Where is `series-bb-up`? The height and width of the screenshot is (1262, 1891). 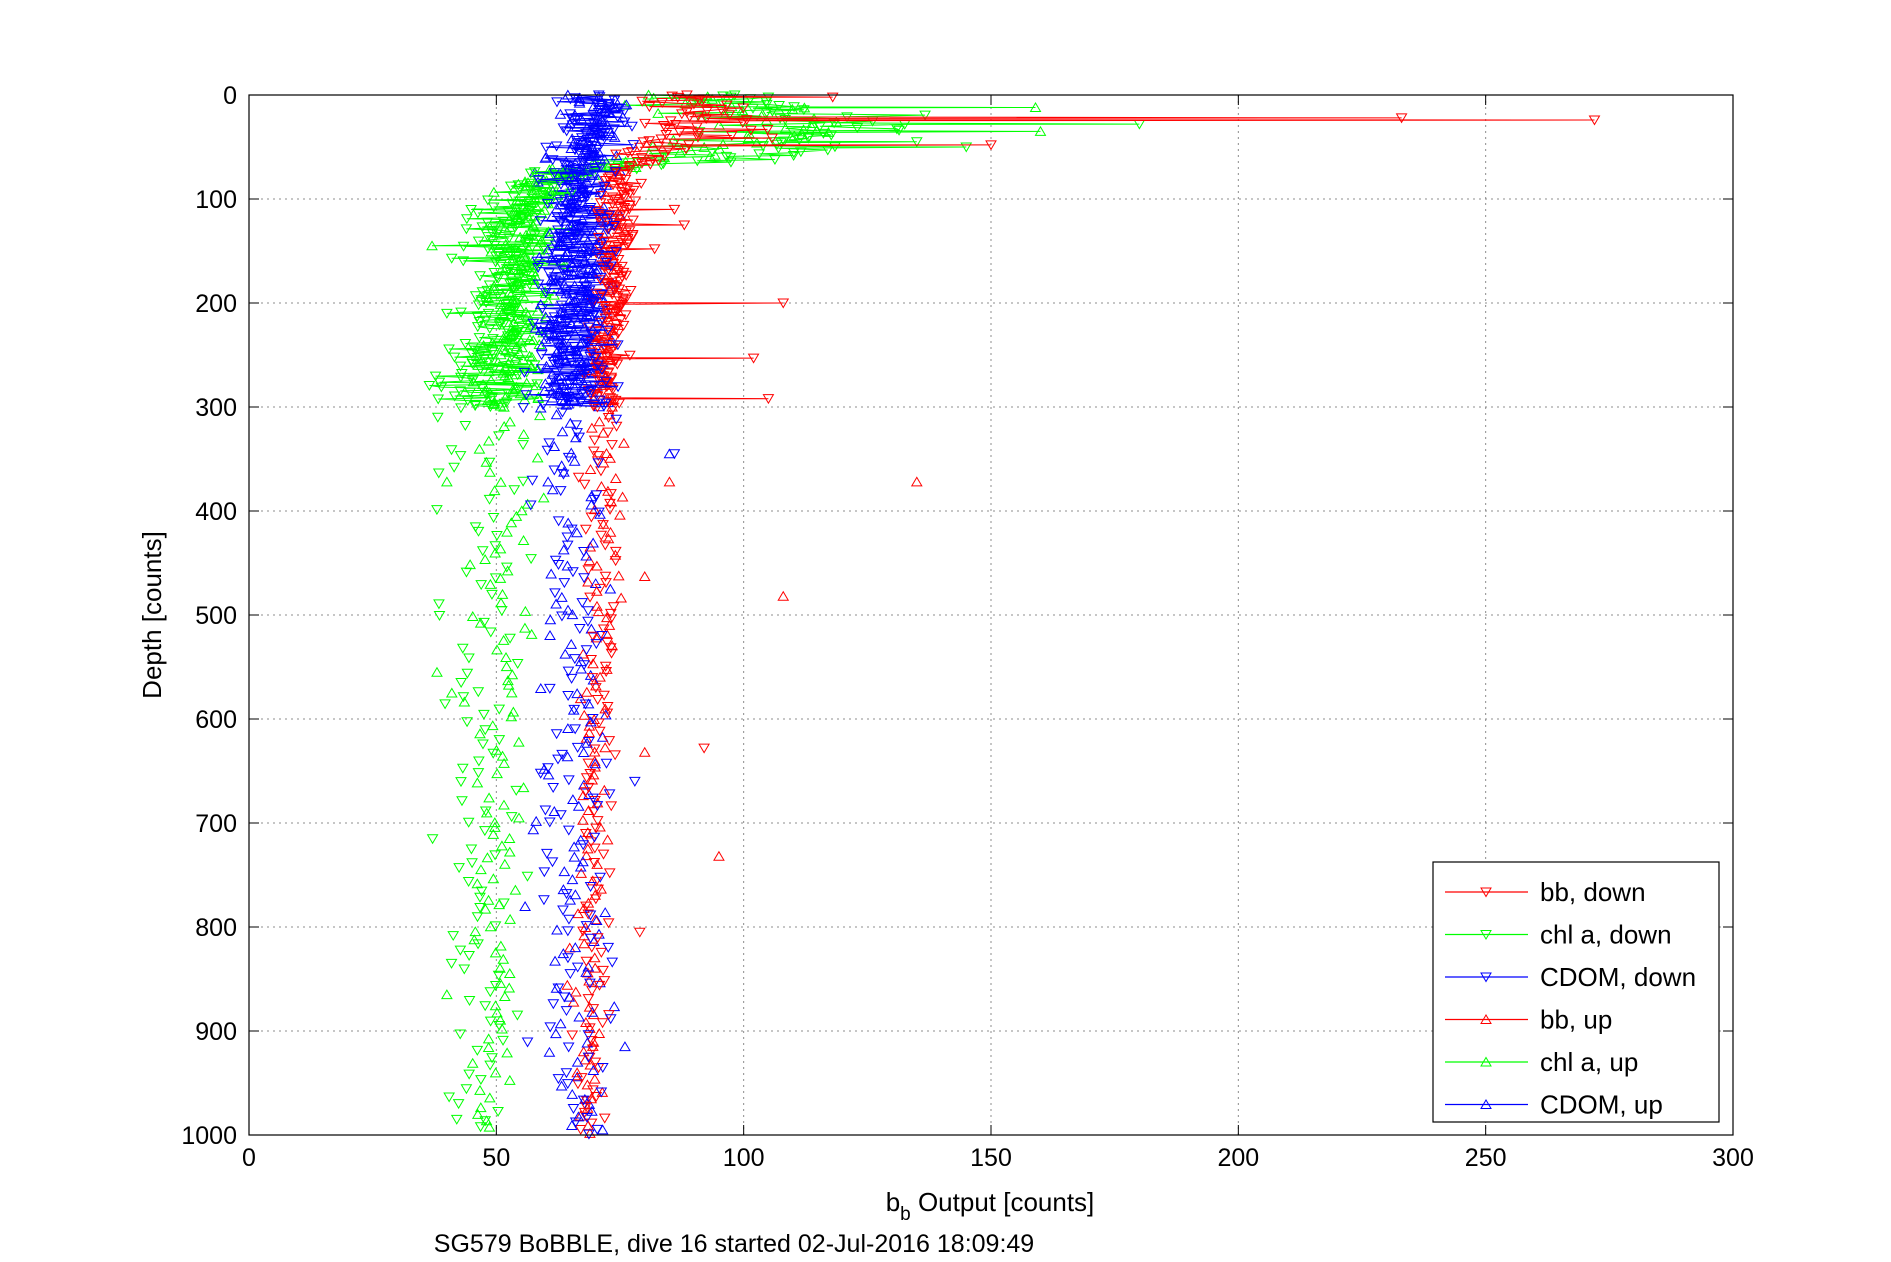
series-bb-up is located at coordinates (742, 769).